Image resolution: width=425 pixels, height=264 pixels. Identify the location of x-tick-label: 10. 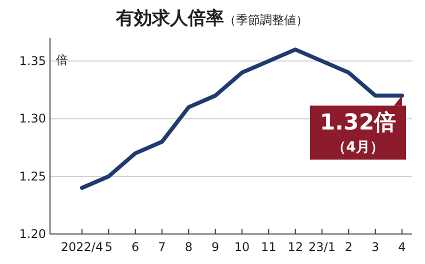
(242, 247).